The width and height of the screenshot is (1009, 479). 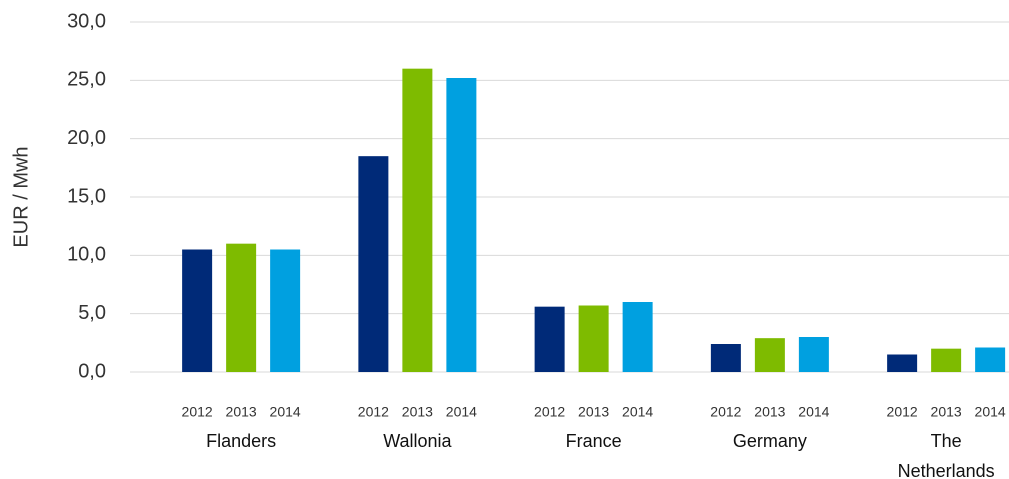 What do you see at coordinates (769, 441) in the screenshot?
I see `x-tick-label: Germany` at bounding box center [769, 441].